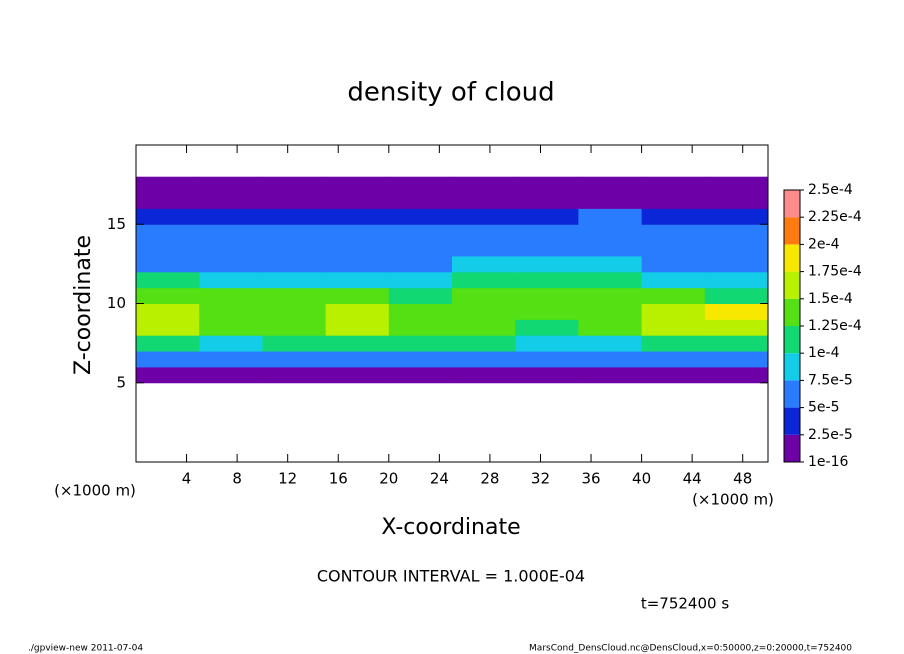 The width and height of the screenshot is (904, 654). What do you see at coordinates (540, 479) in the screenshot?
I see `x-tick-label: 32` at bounding box center [540, 479].